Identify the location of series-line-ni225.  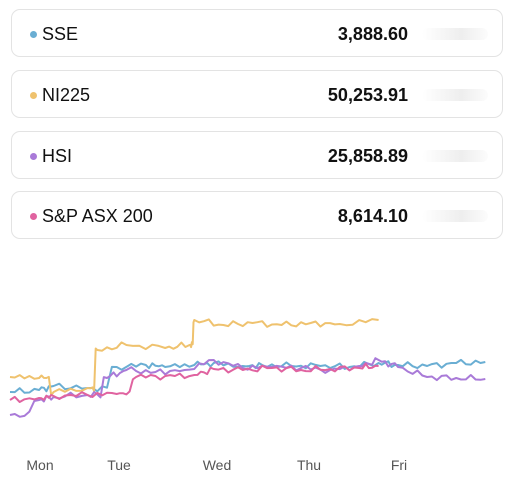
(194, 357).